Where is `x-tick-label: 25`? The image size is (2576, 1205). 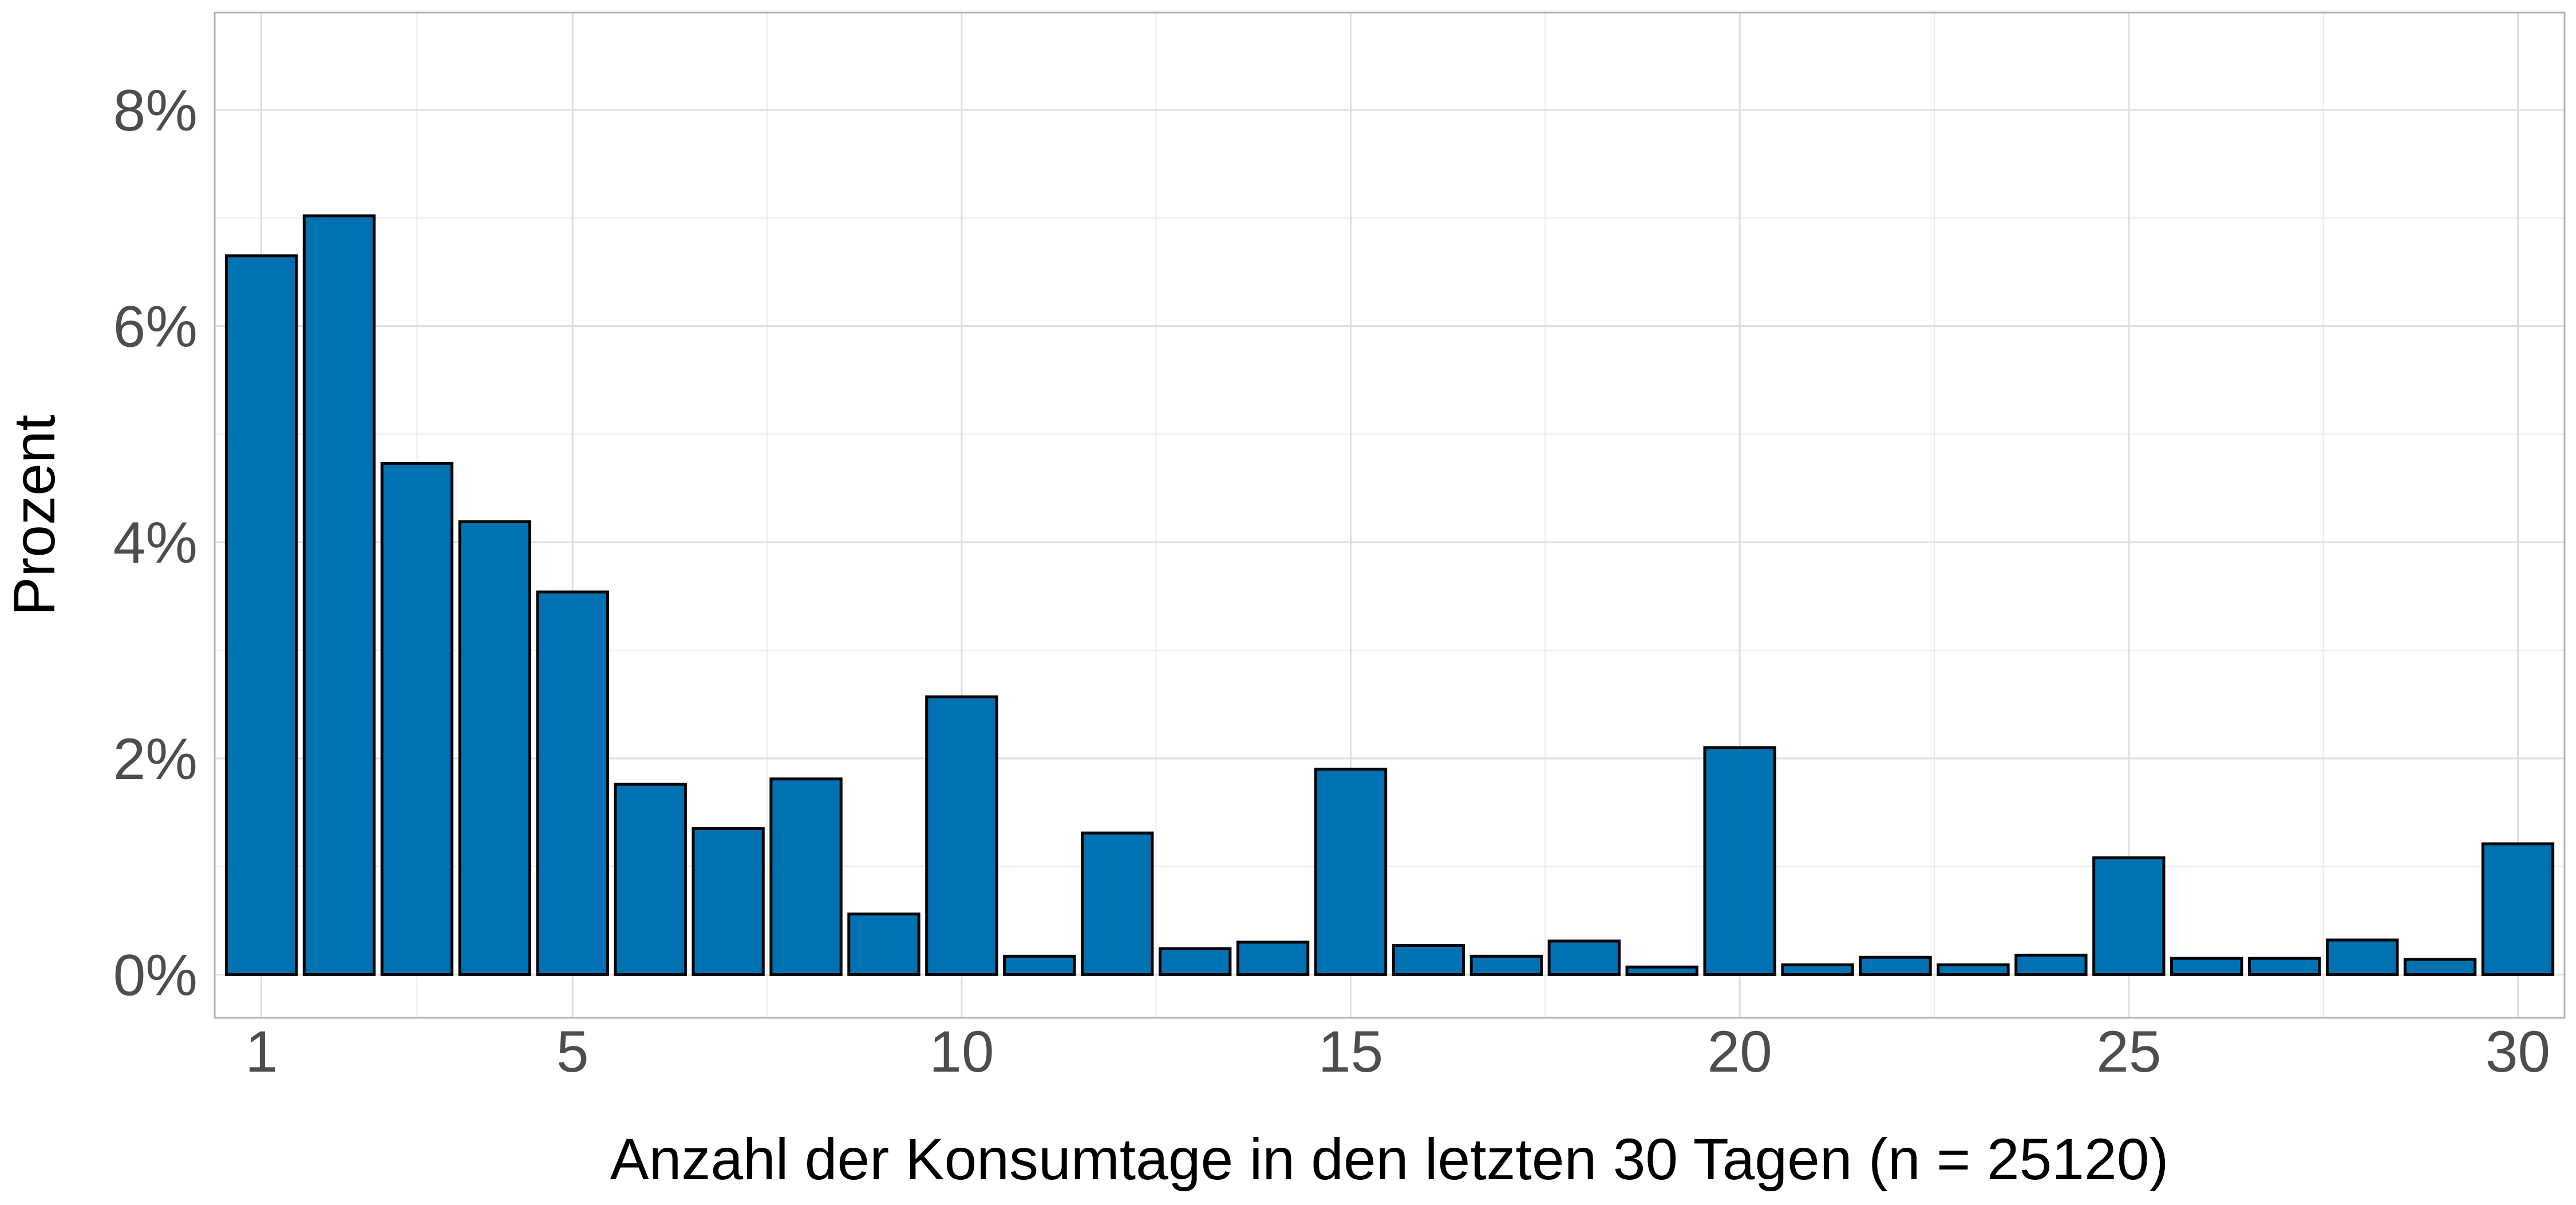 x-tick-label: 25 is located at coordinates (2128, 1051).